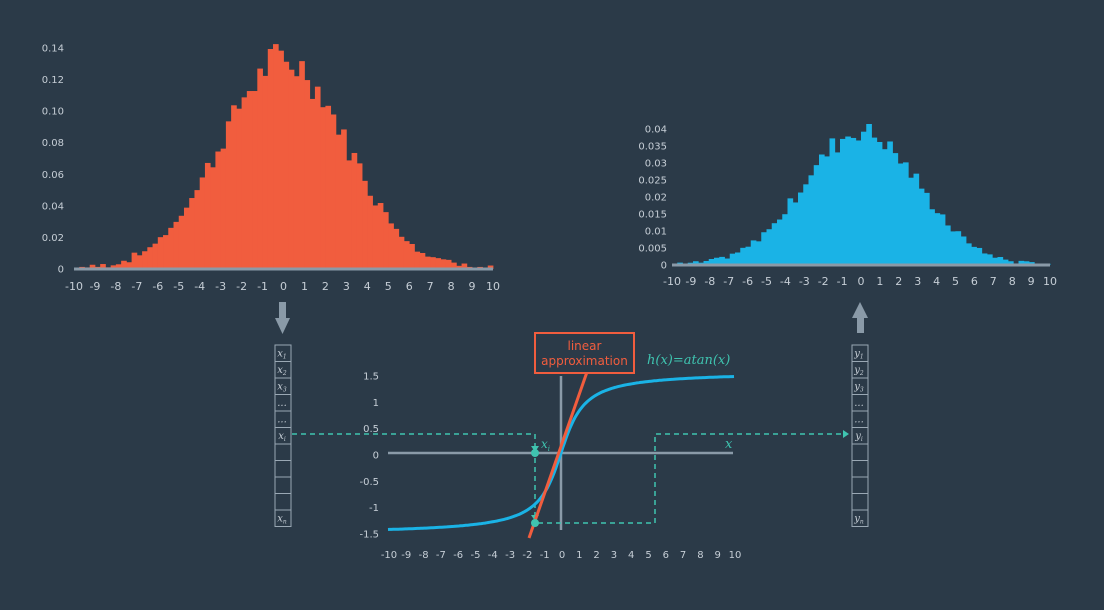 This screenshot has width=1104, height=610. What do you see at coordinates (545, 555) in the screenshot?
I see `x-tick-label: -1` at bounding box center [545, 555].